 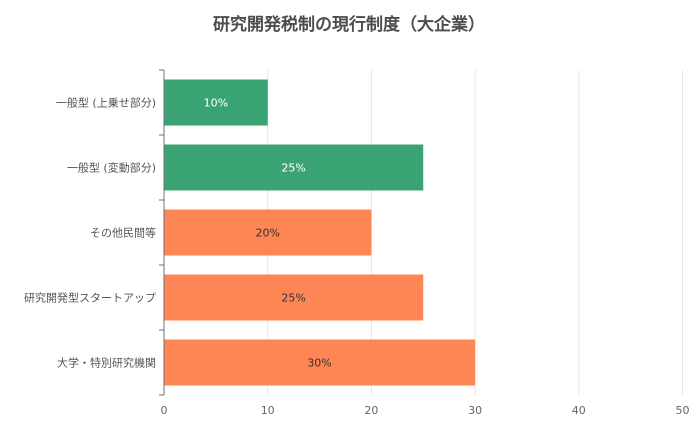 What do you see at coordinates (349, 25) in the screenshot?
I see `chart-title: 研究開発税制の現行制度（大企業）` at bounding box center [349, 25].